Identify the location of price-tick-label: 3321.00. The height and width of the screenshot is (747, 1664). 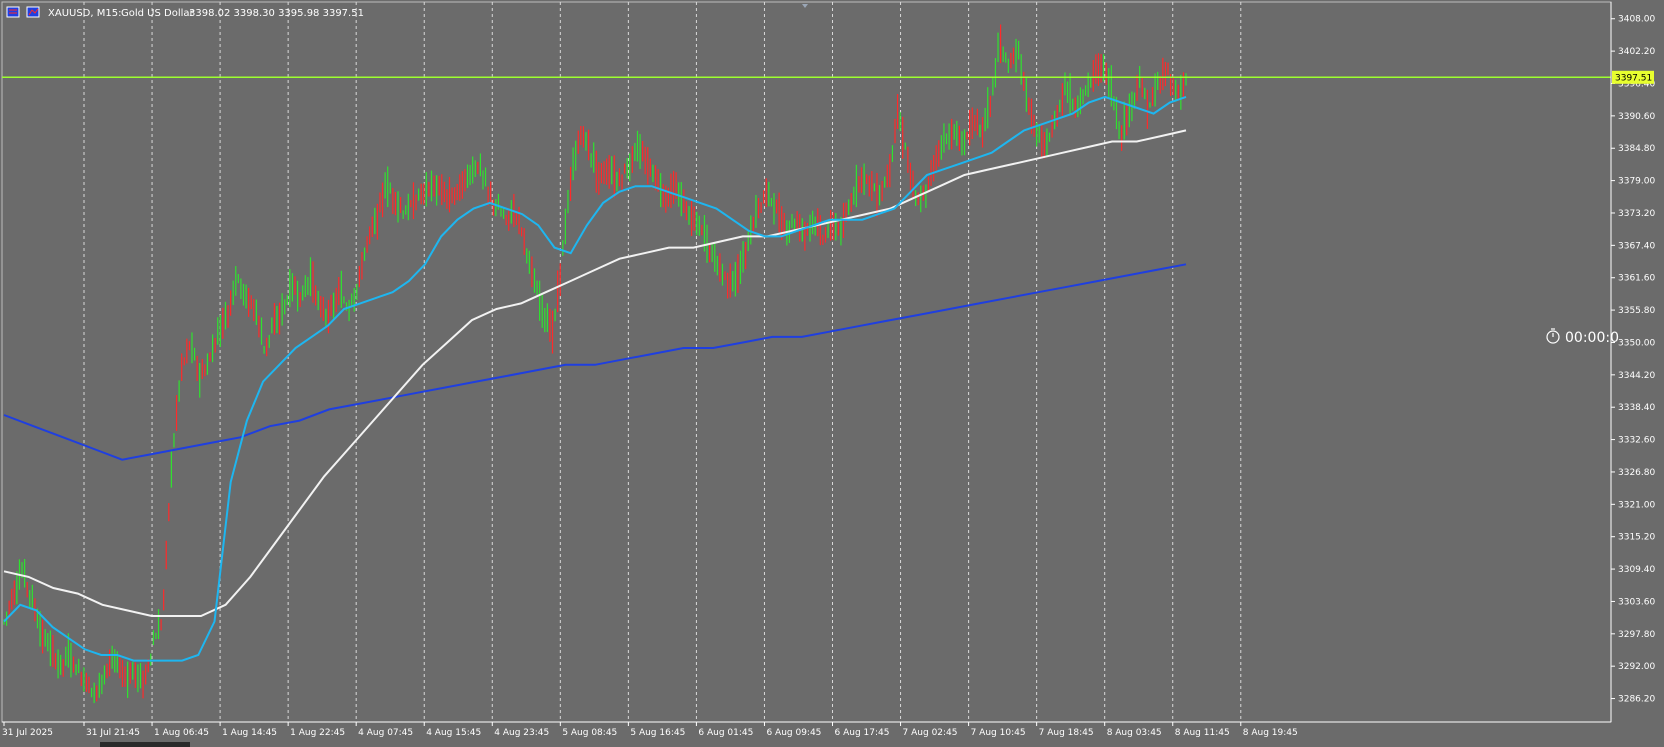
(1636, 505).